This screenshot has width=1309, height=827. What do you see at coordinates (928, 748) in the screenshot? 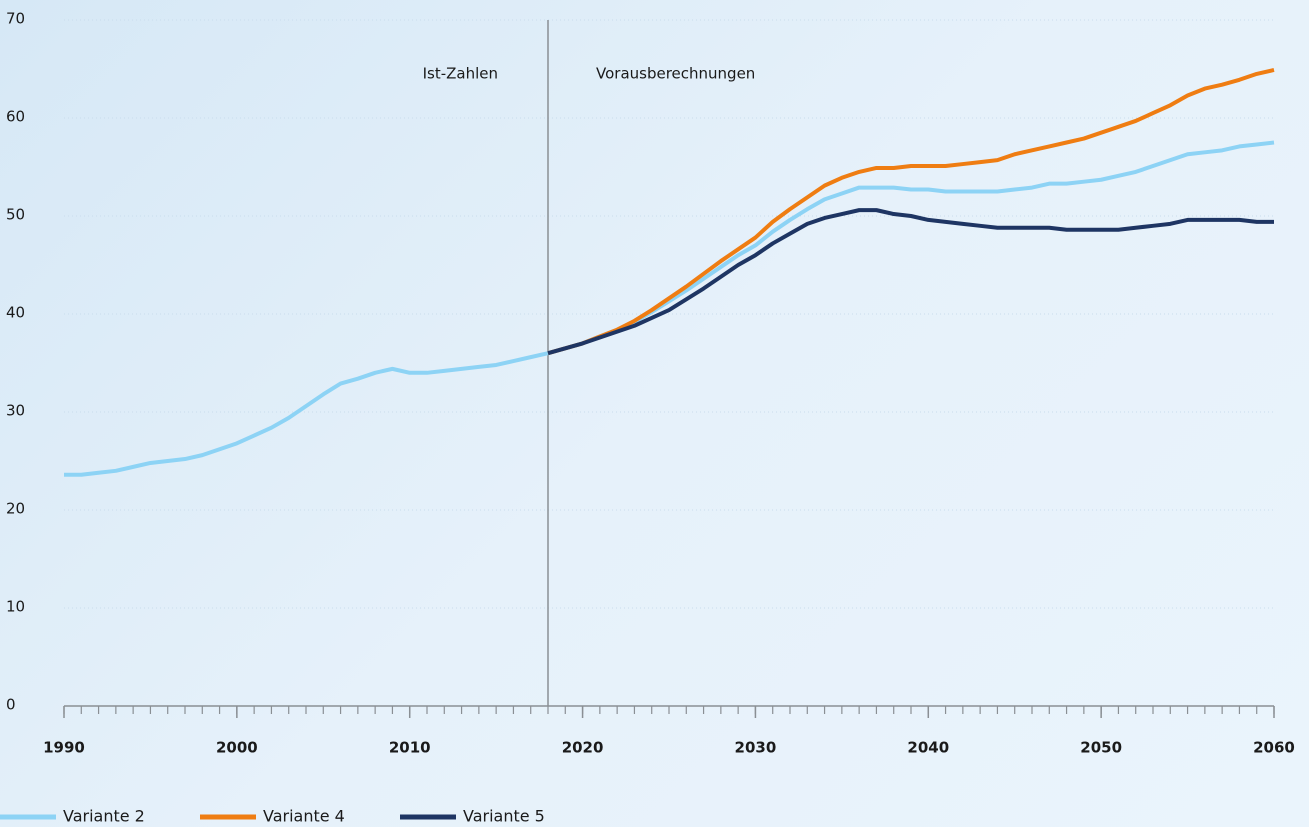
I see `x-tick-label: 2040` at bounding box center [928, 748].